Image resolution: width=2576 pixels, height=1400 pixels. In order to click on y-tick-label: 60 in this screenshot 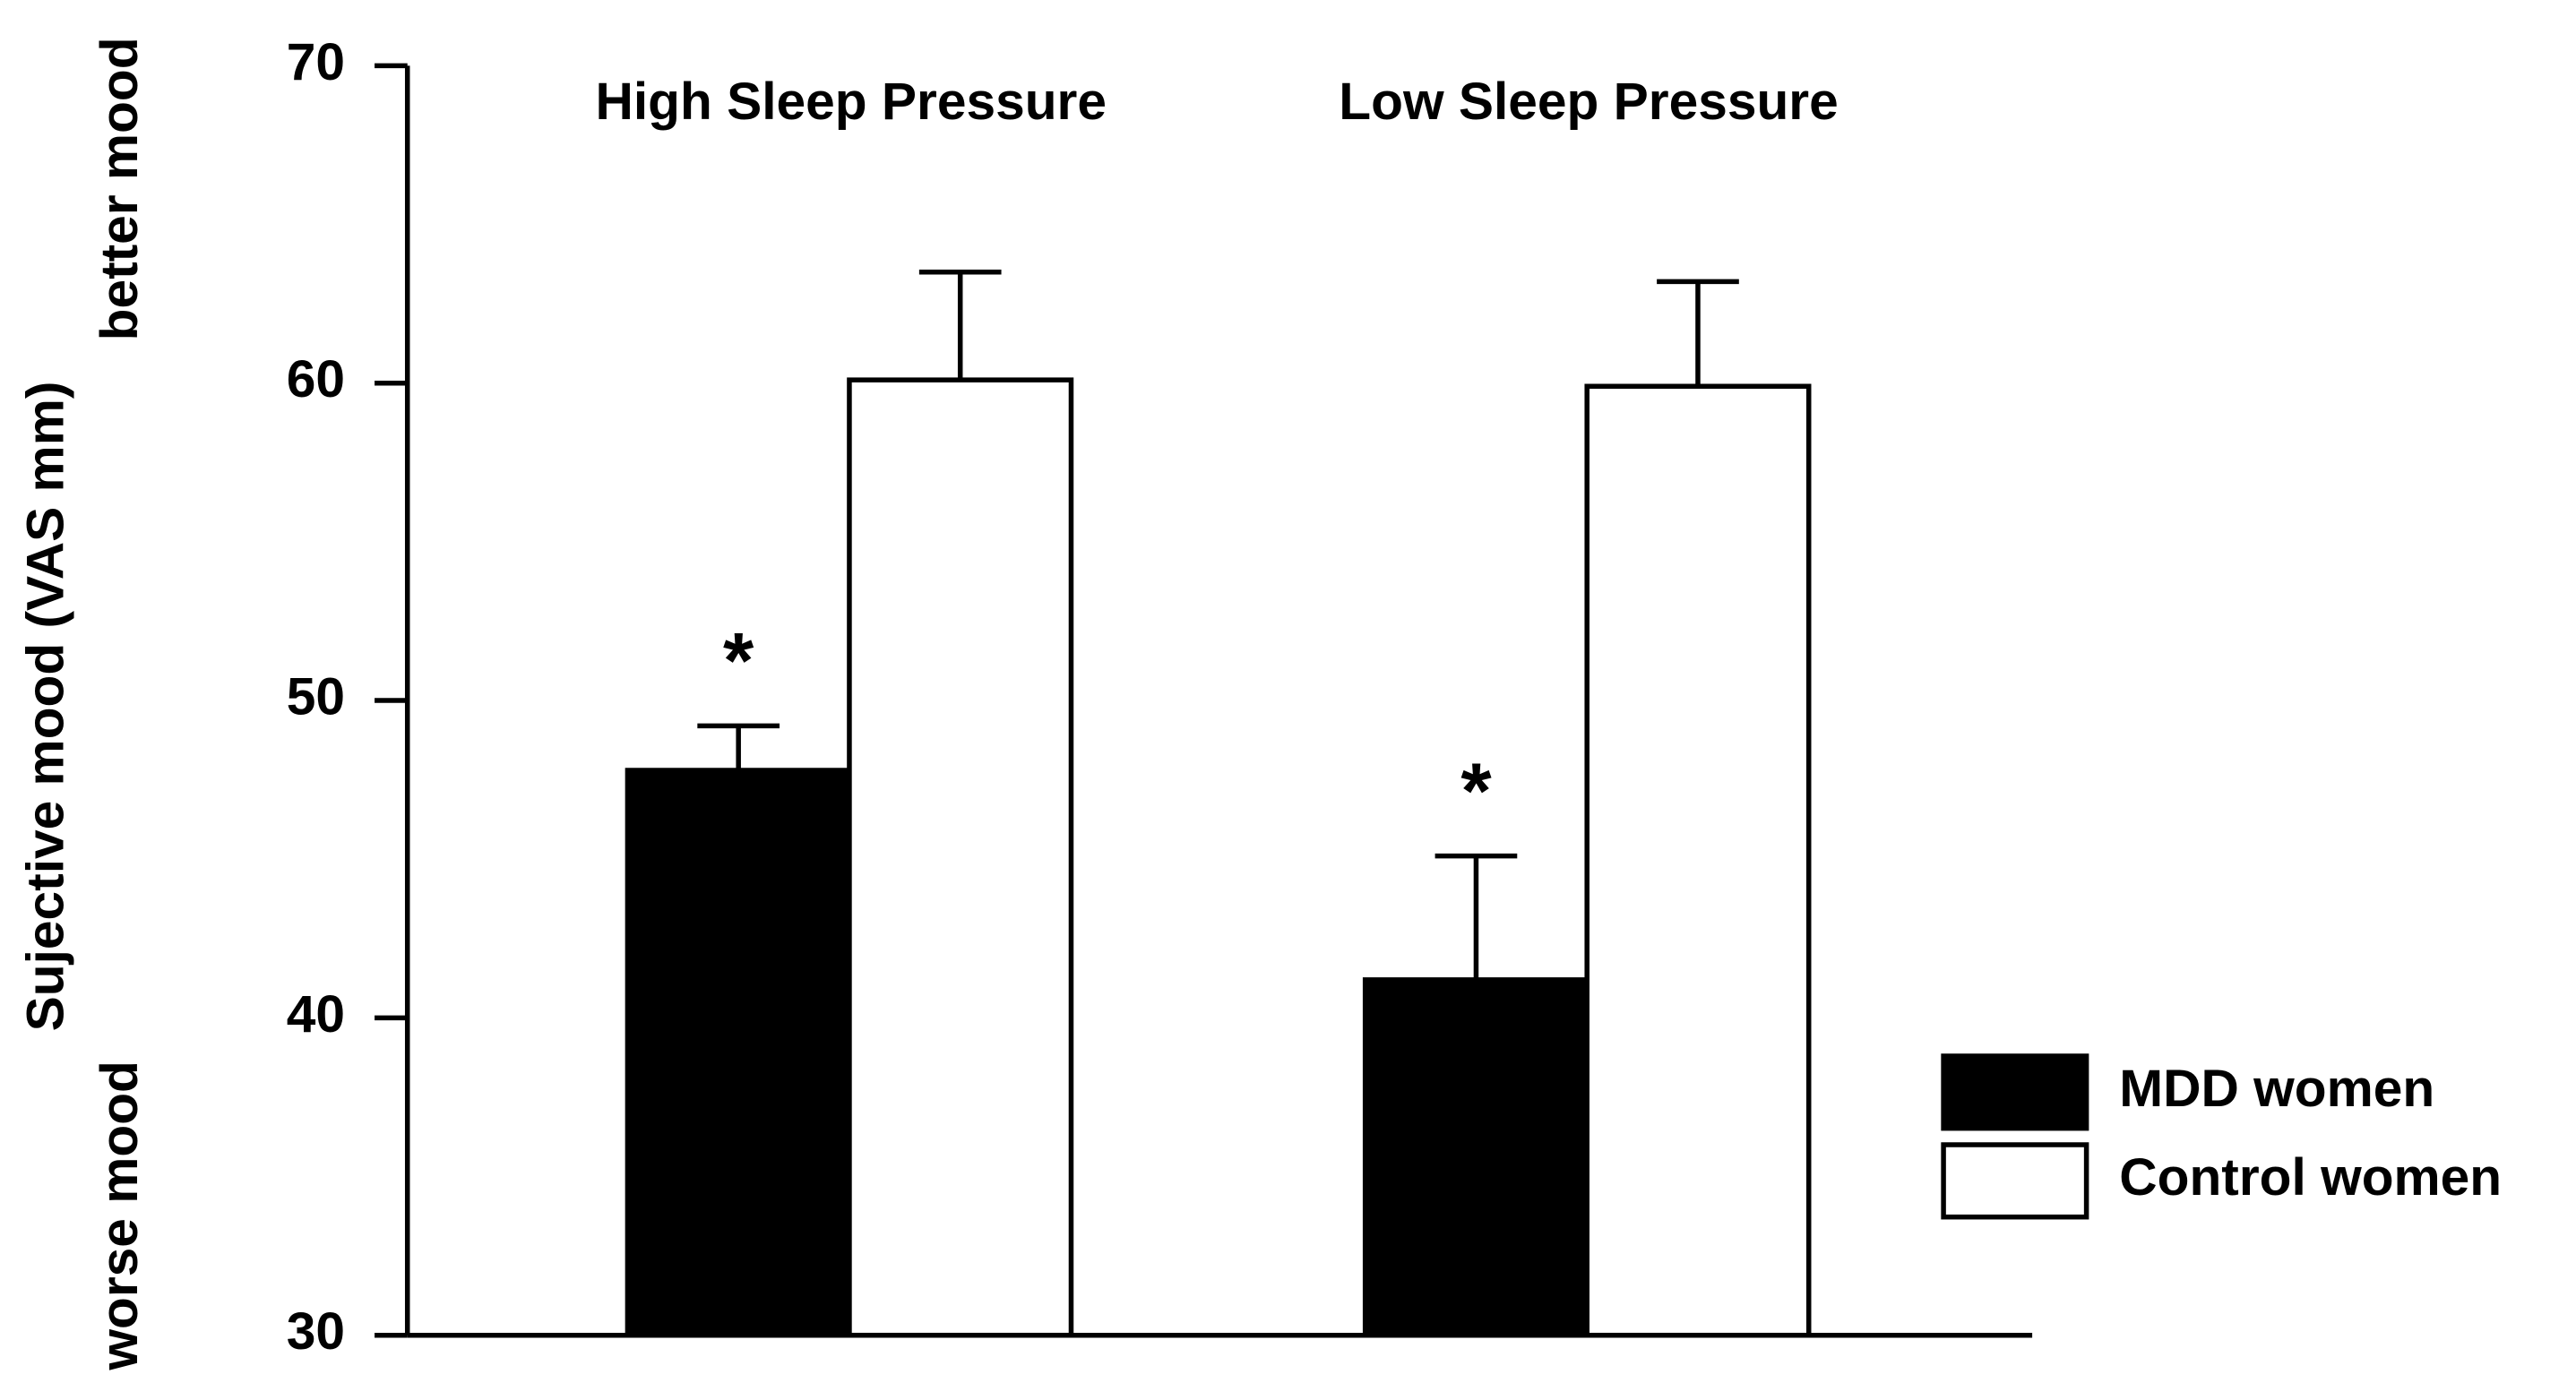, I will do `click(316, 379)`.